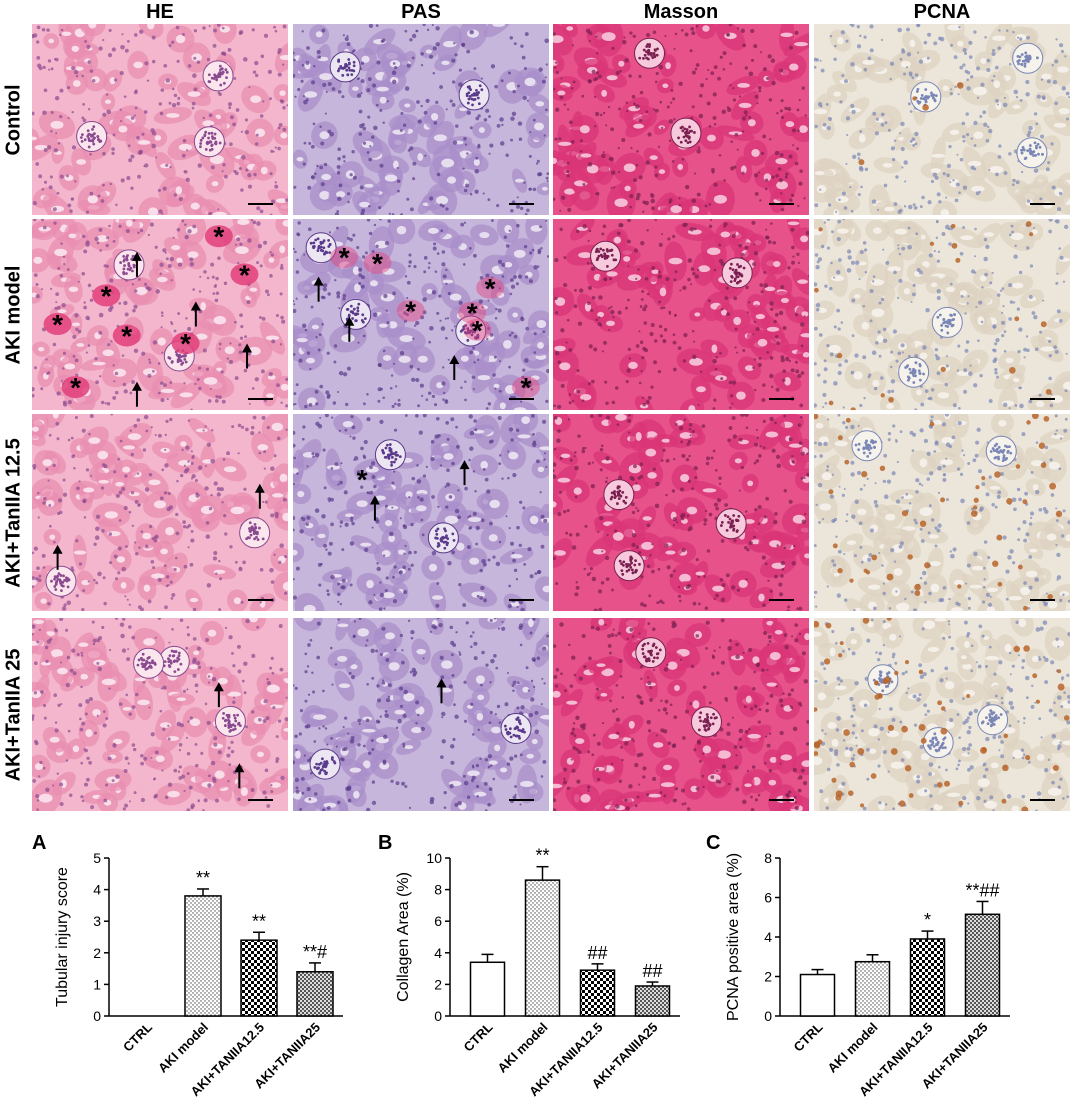  I want to click on row-label-control: Control, so click(14, 119).